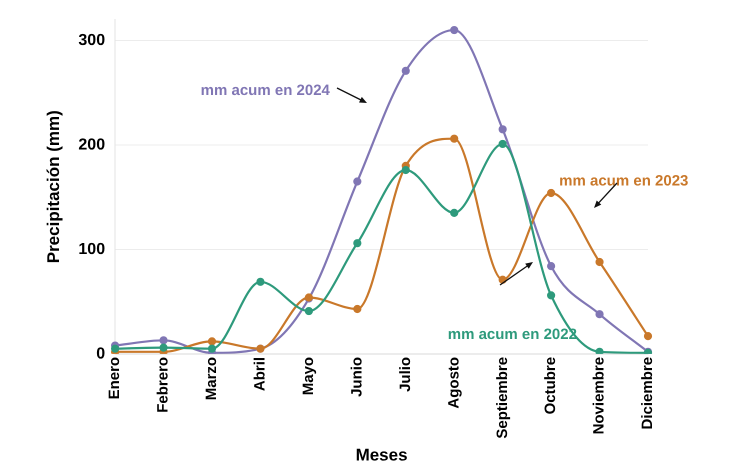 This screenshot has height=474, width=743. What do you see at coordinates (101, 353) in the screenshot?
I see `y-tick-label: 0` at bounding box center [101, 353].